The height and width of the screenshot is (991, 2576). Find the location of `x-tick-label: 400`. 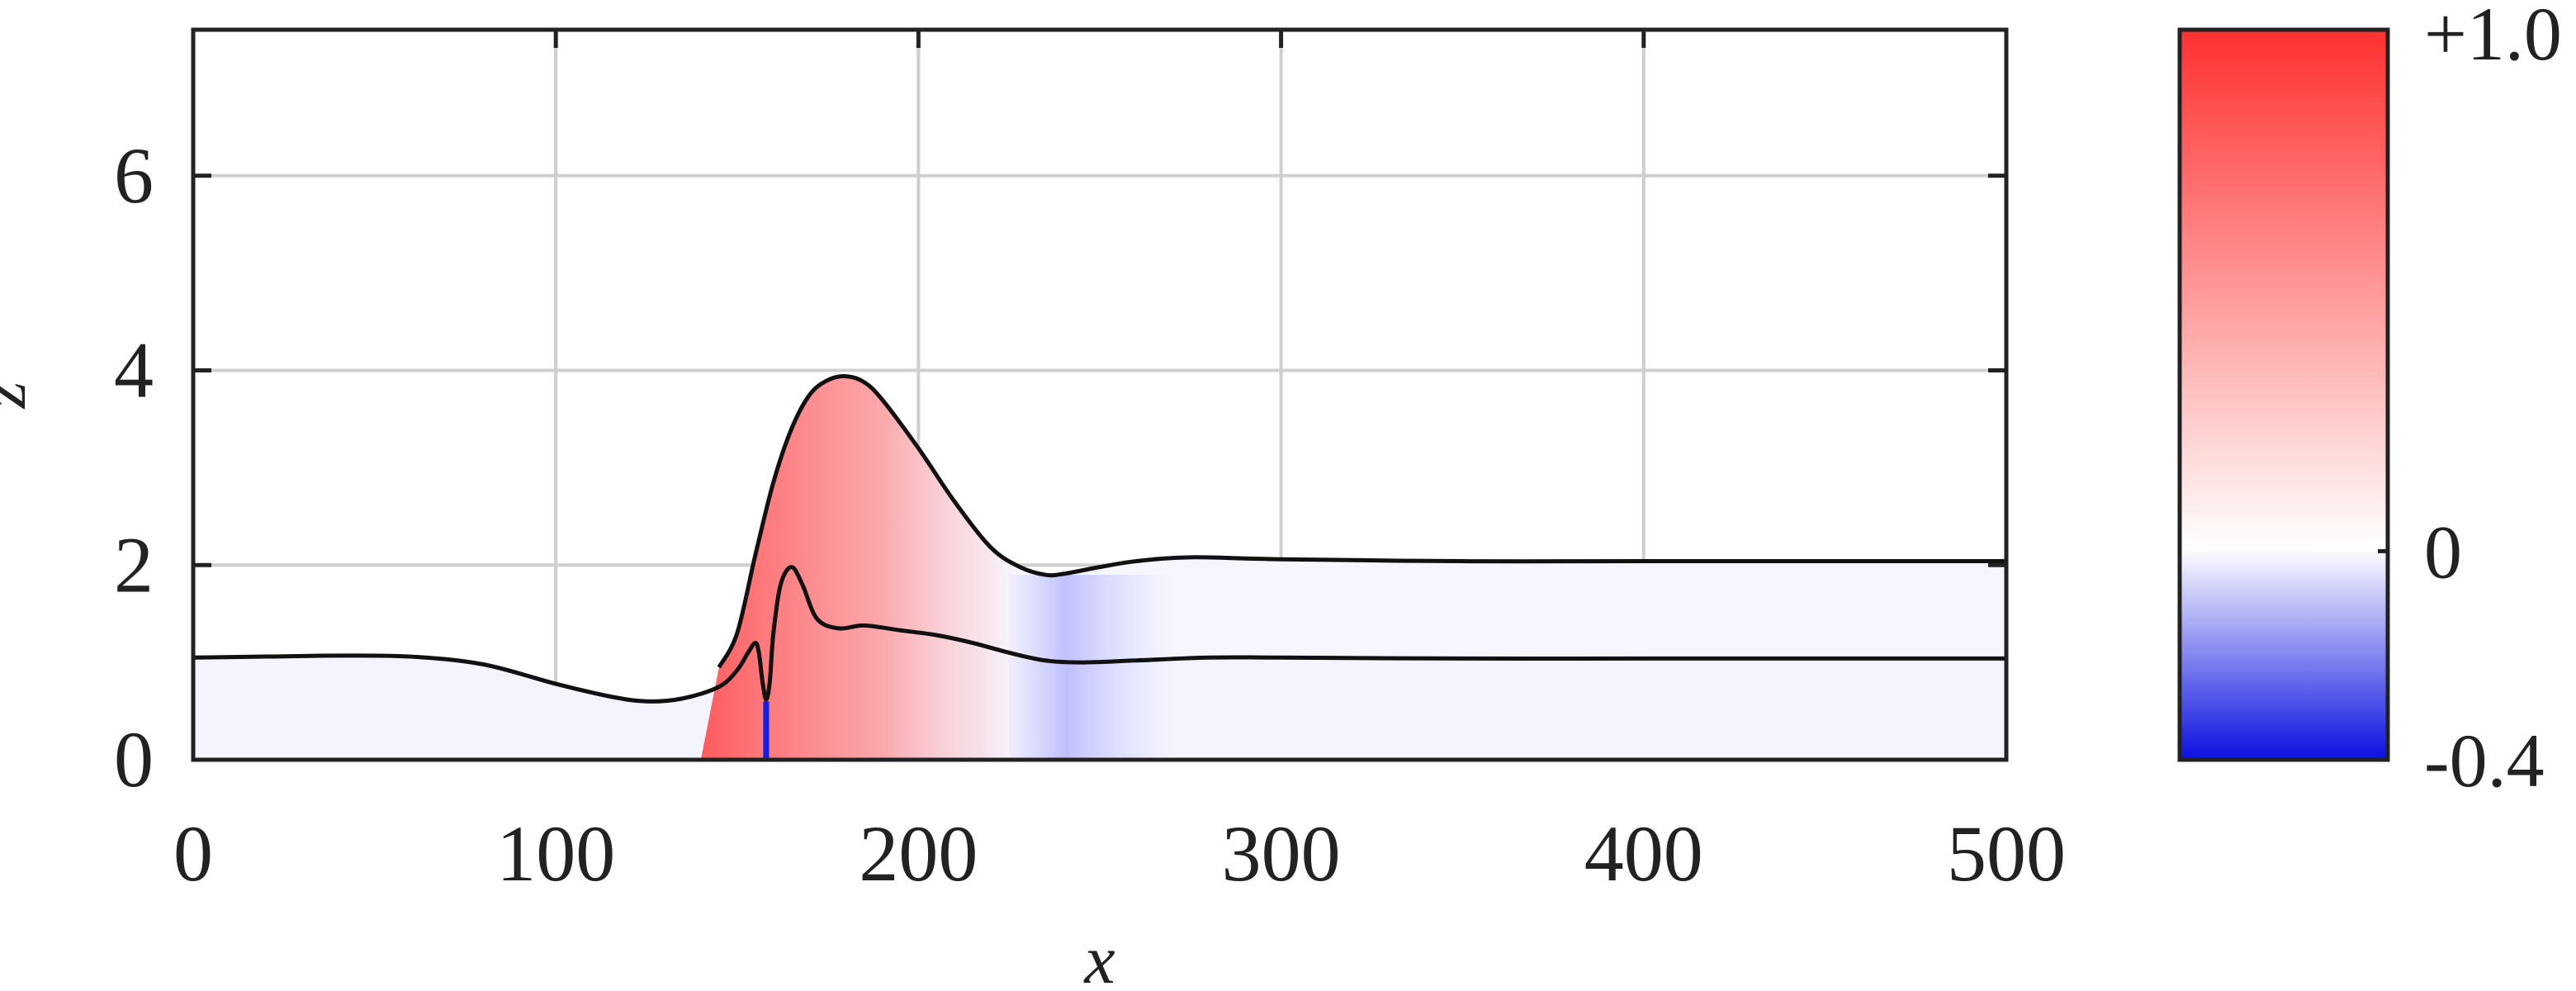

x-tick-label: 400 is located at coordinates (1643, 853).